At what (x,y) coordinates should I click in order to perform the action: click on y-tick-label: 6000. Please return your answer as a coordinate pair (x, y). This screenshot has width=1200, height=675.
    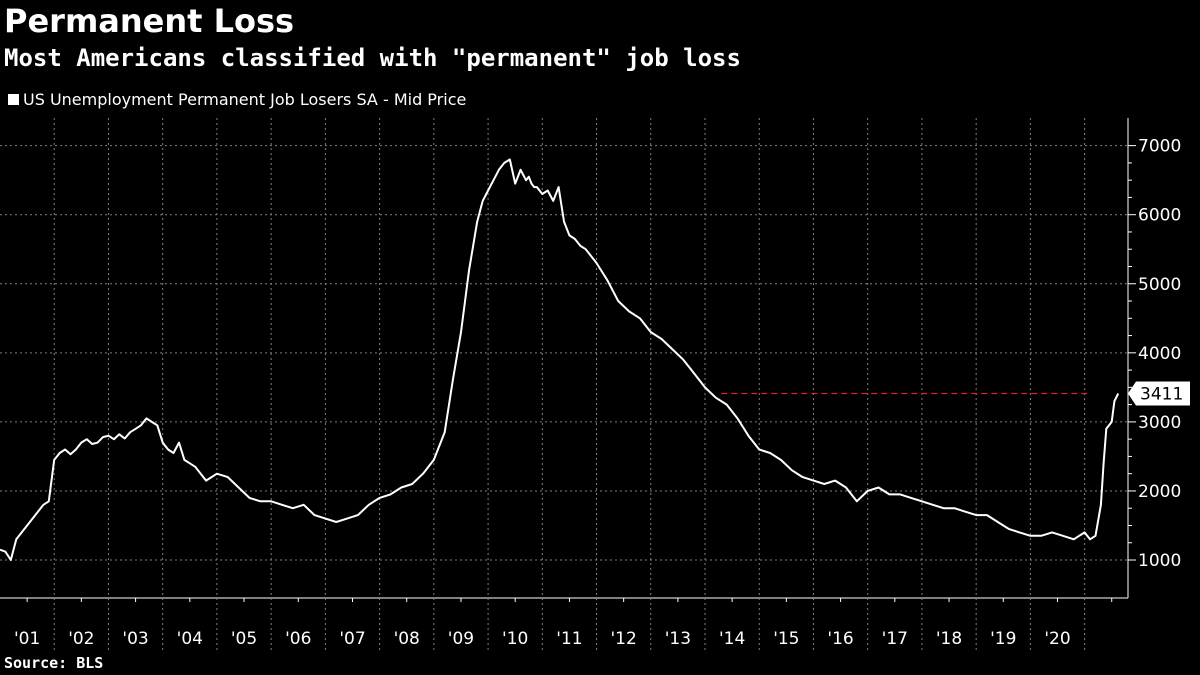
    Looking at the image, I should click on (1159, 216).